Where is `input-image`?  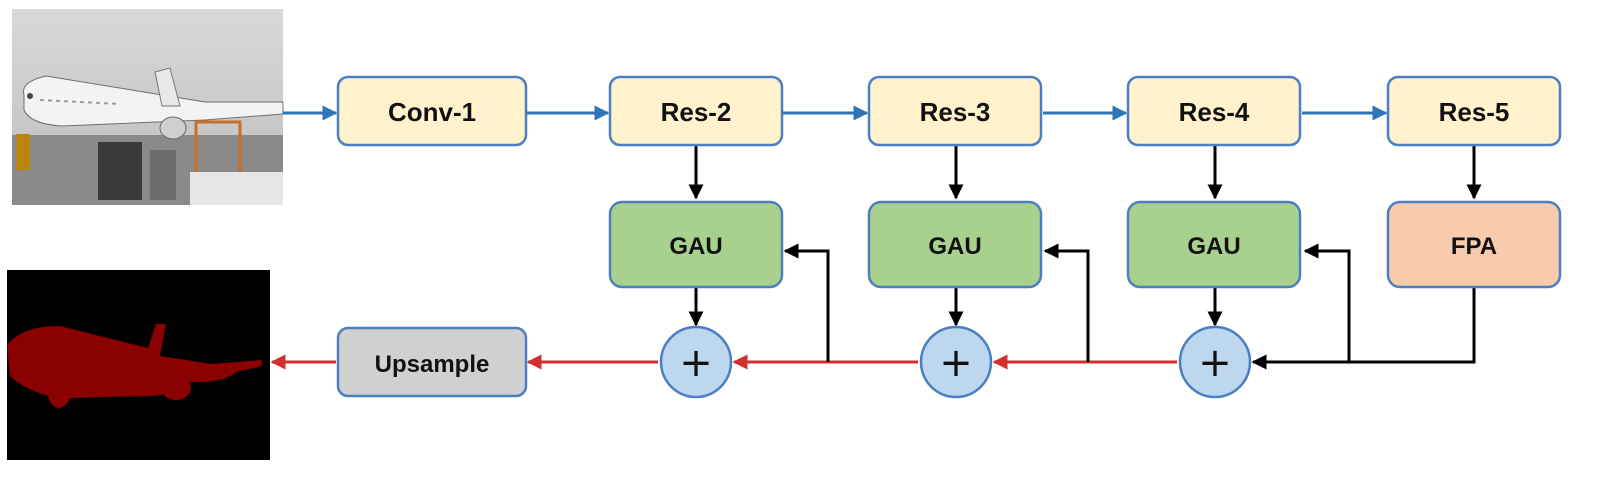 input-image is located at coordinates (148, 107).